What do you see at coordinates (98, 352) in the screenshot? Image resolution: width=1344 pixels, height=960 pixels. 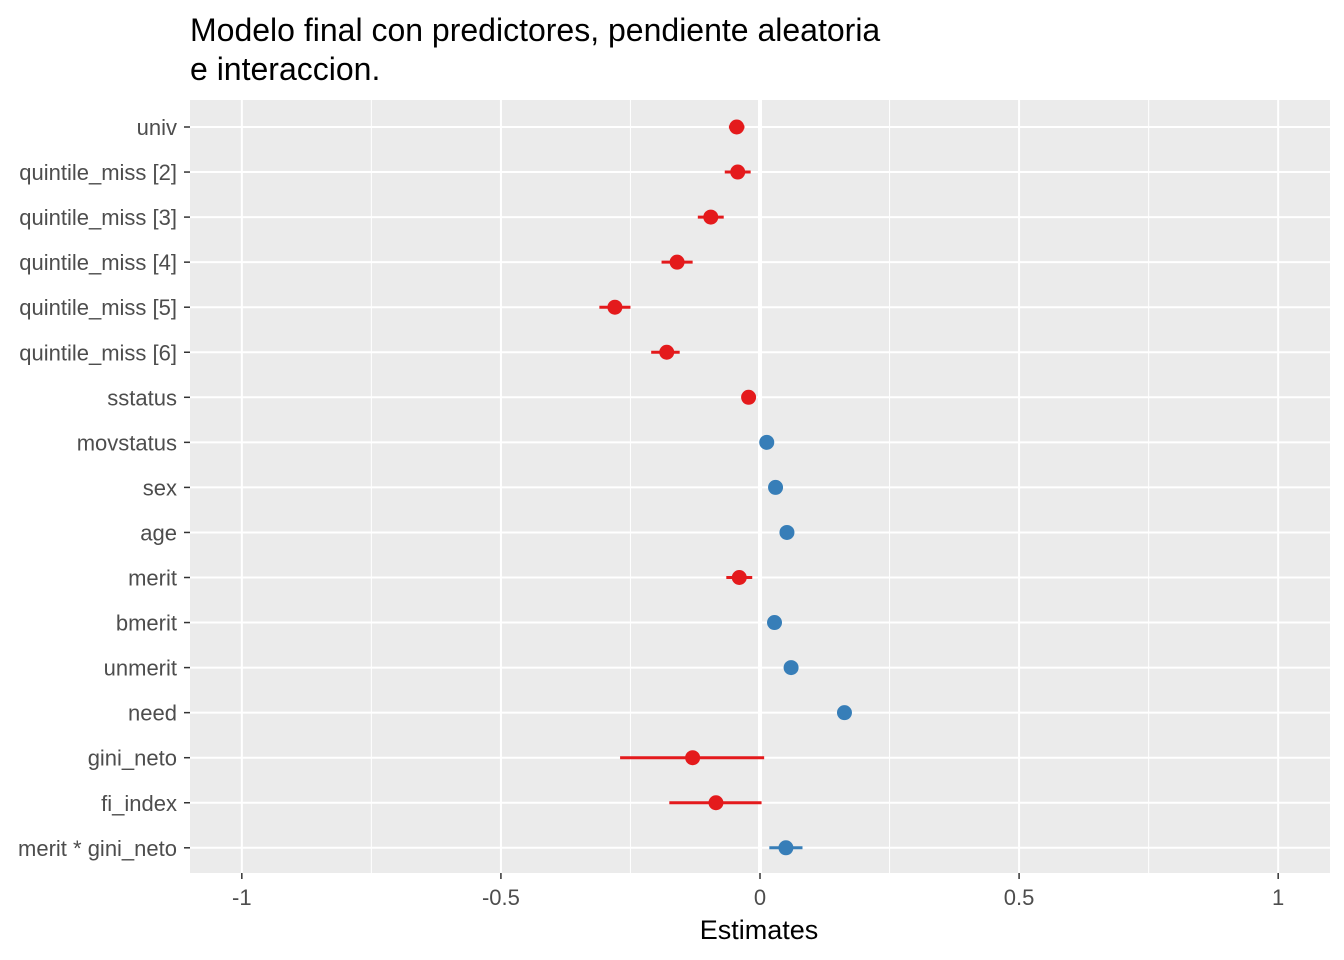 I see `y-tick-label: quintile_miss [6]` at bounding box center [98, 352].